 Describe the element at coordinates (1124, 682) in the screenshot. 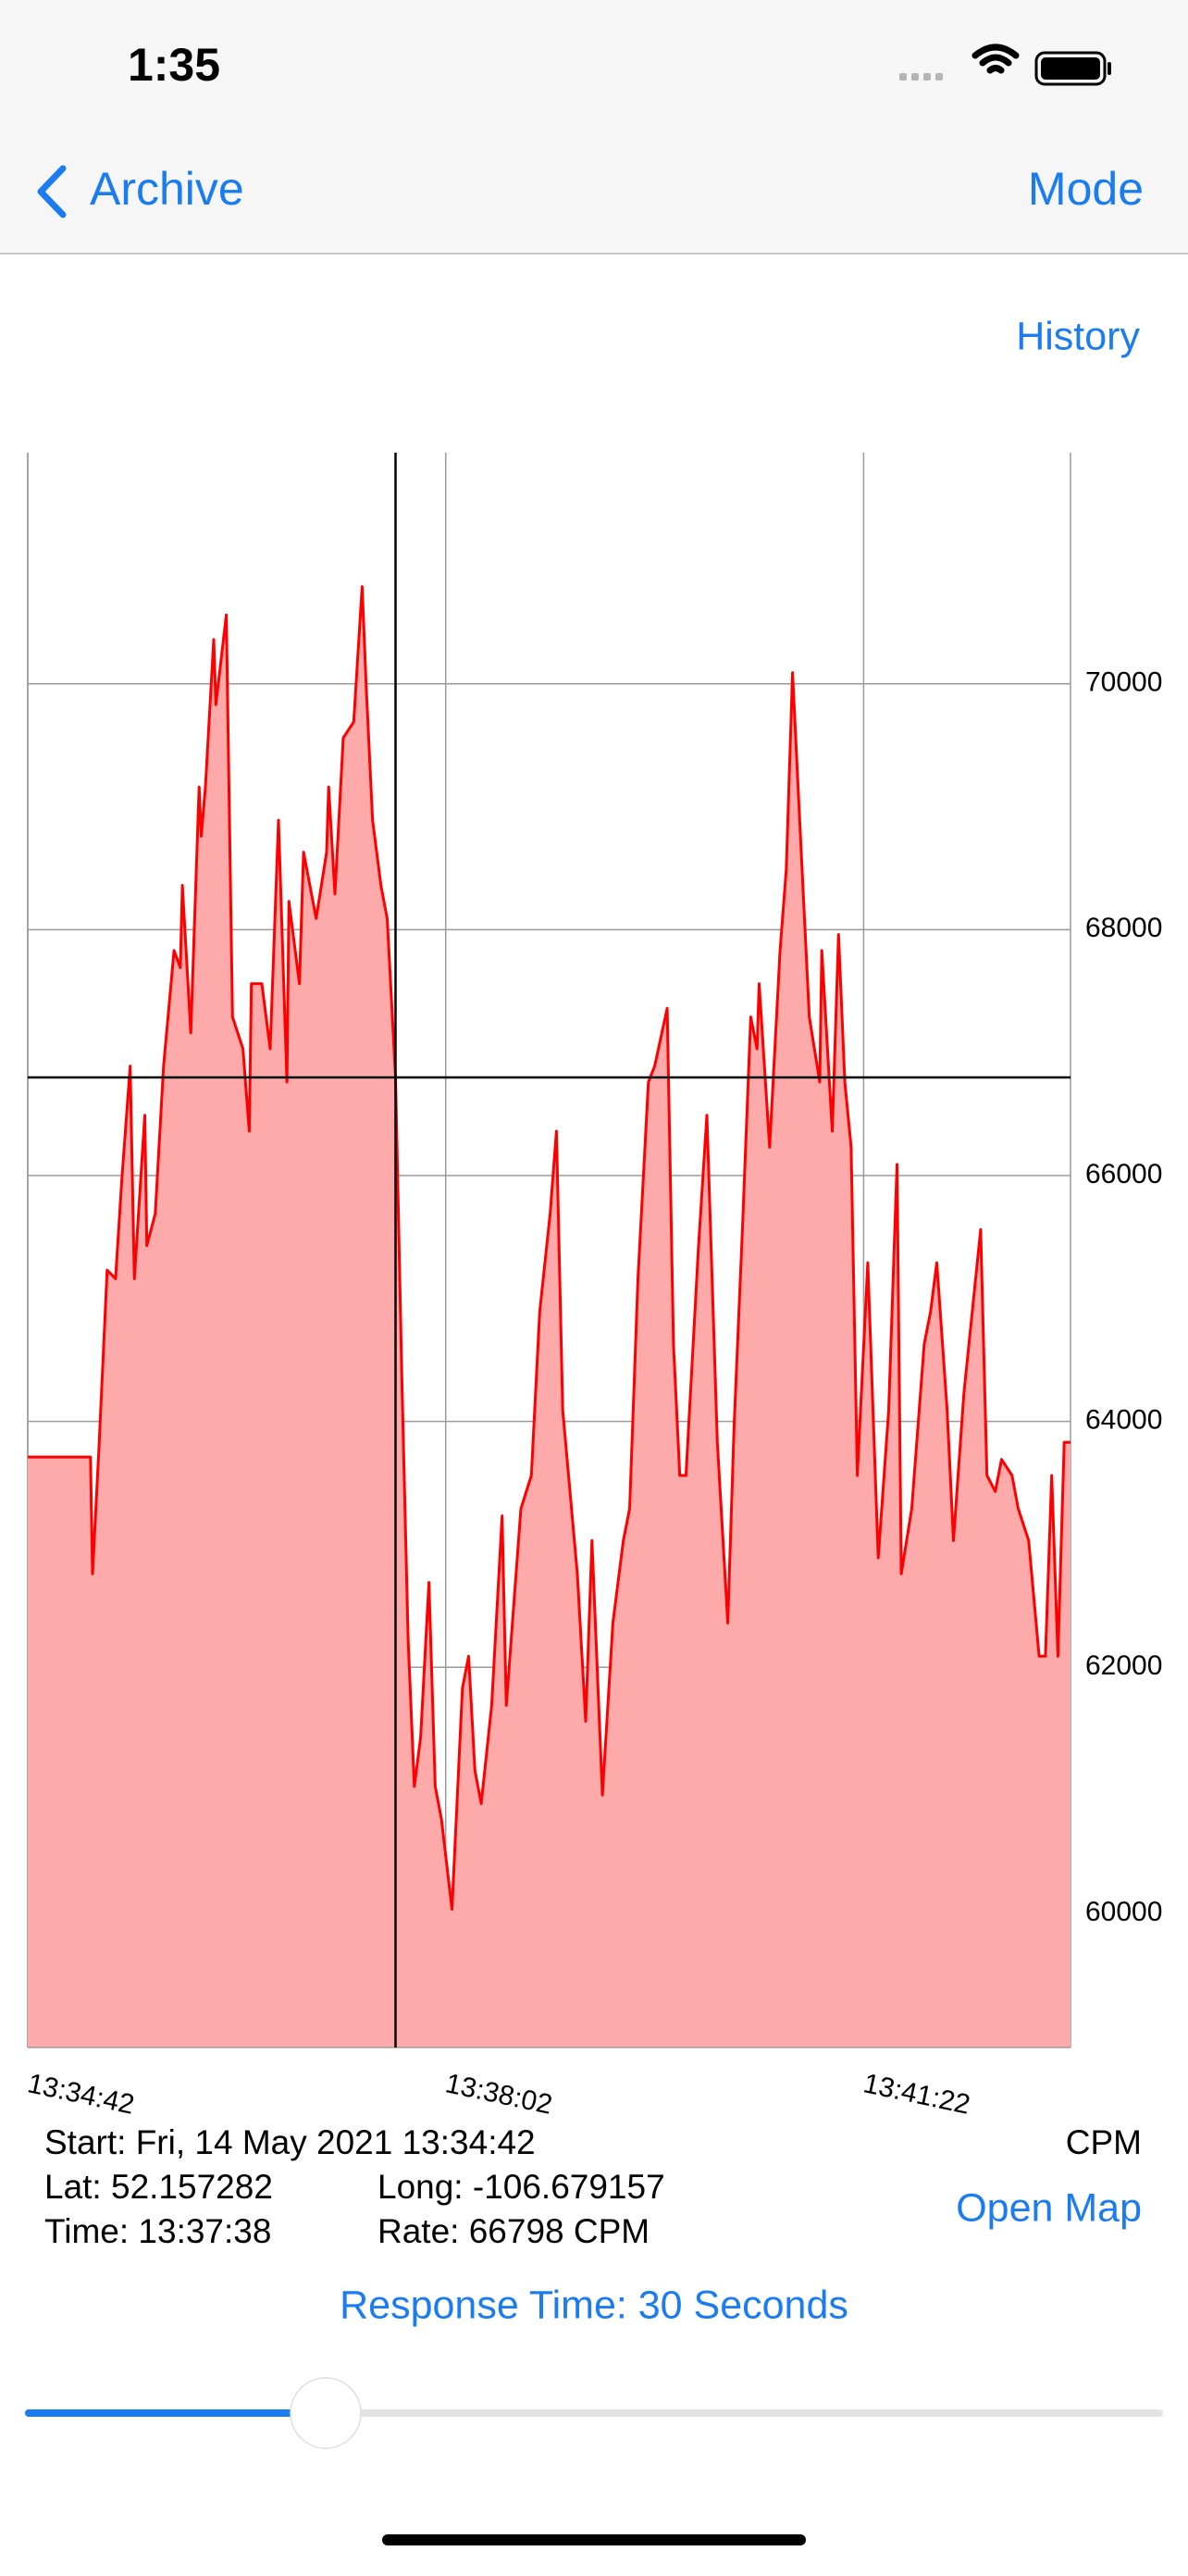

I see `y-tick-label: 70000` at that location.